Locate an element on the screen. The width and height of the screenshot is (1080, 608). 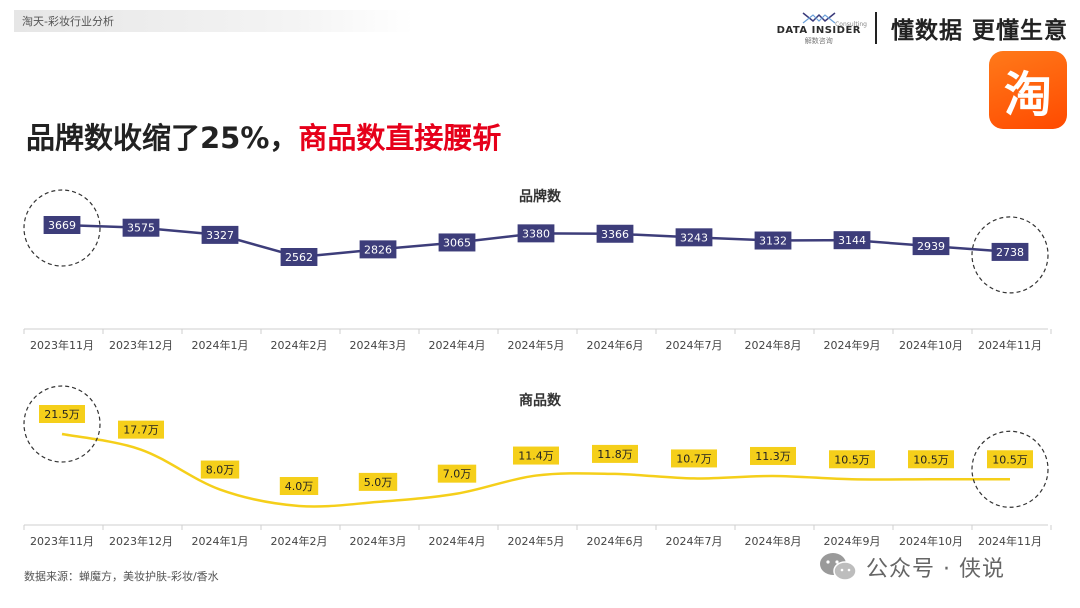
series-line is located at coordinates (535, 470).